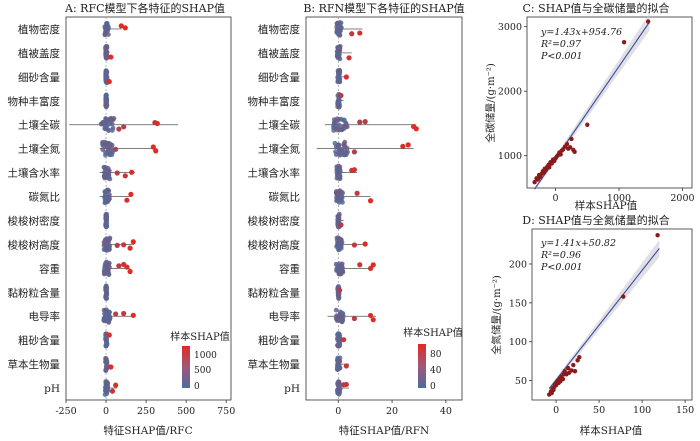  What do you see at coordinates (65, 411) in the screenshot?
I see `x-tick-label-0: -250` at bounding box center [65, 411].